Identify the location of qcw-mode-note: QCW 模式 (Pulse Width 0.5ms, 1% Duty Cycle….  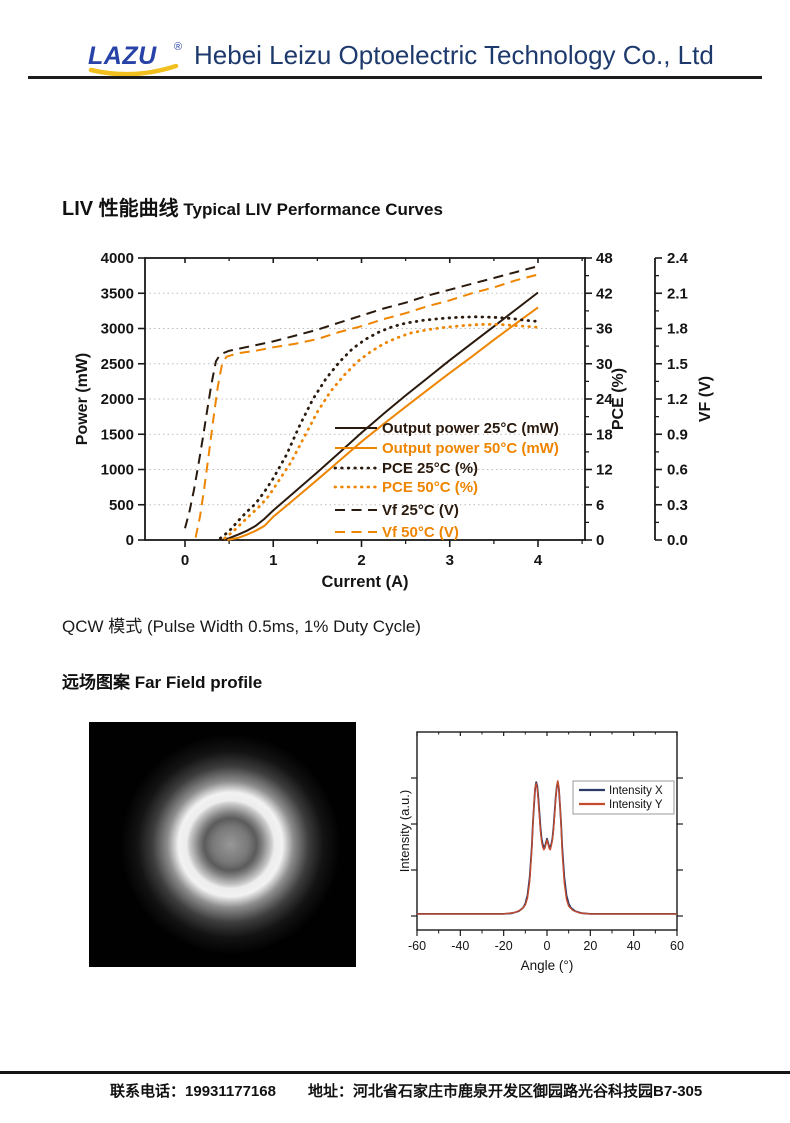
(241, 624).